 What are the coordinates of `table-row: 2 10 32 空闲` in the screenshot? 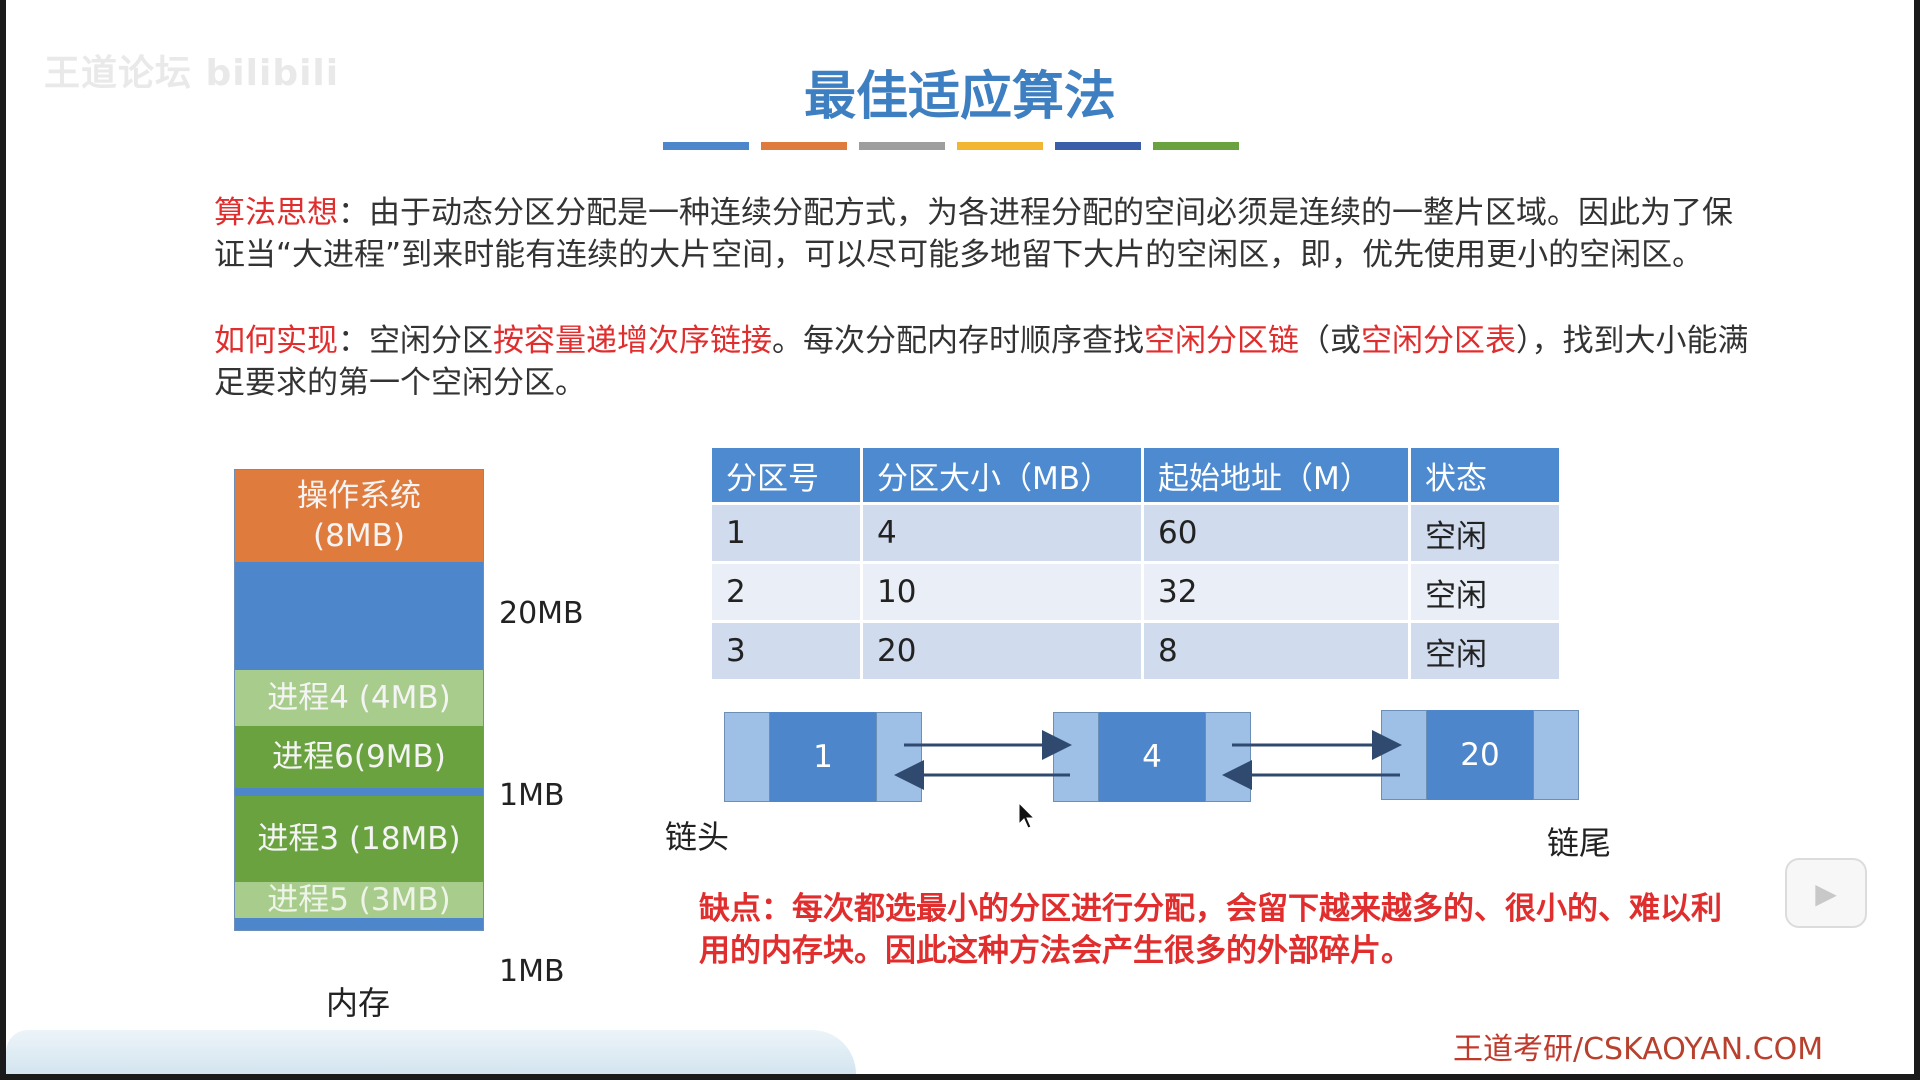 It's located at (1135, 591).